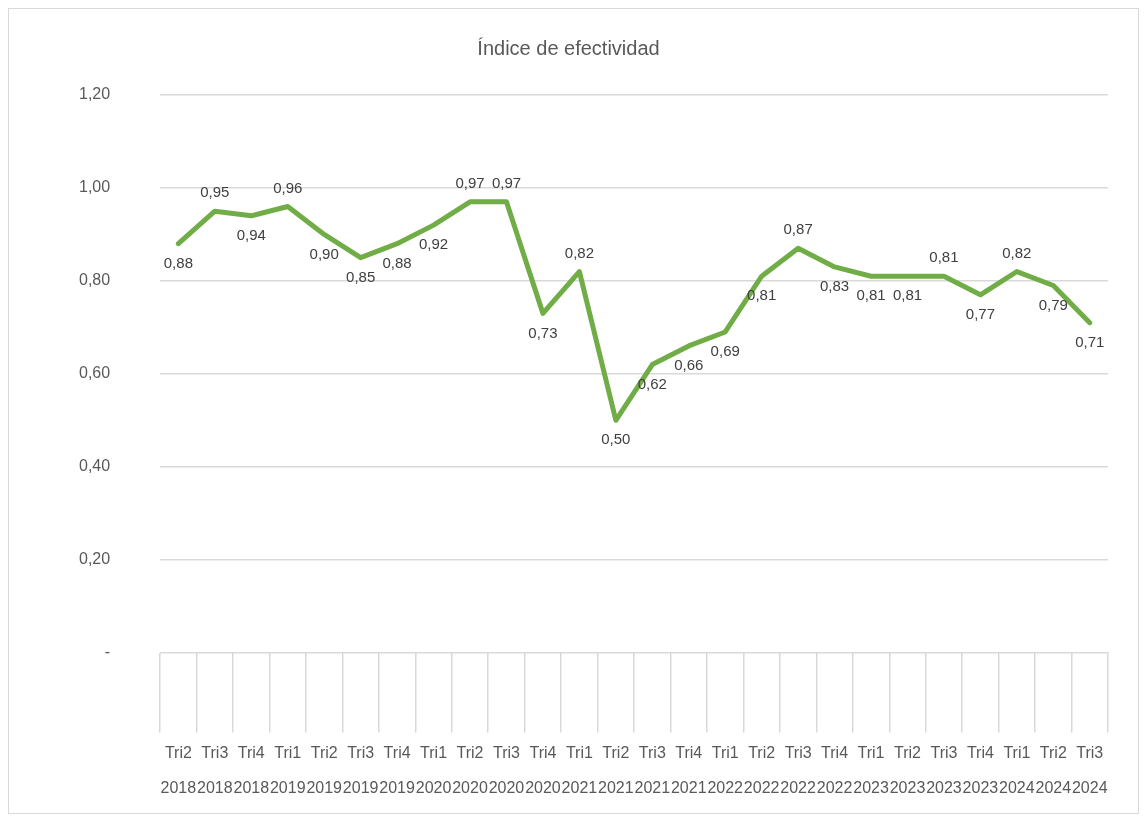  What do you see at coordinates (1053, 304) in the screenshot?
I see `data-label: 0,79` at bounding box center [1053, 304].